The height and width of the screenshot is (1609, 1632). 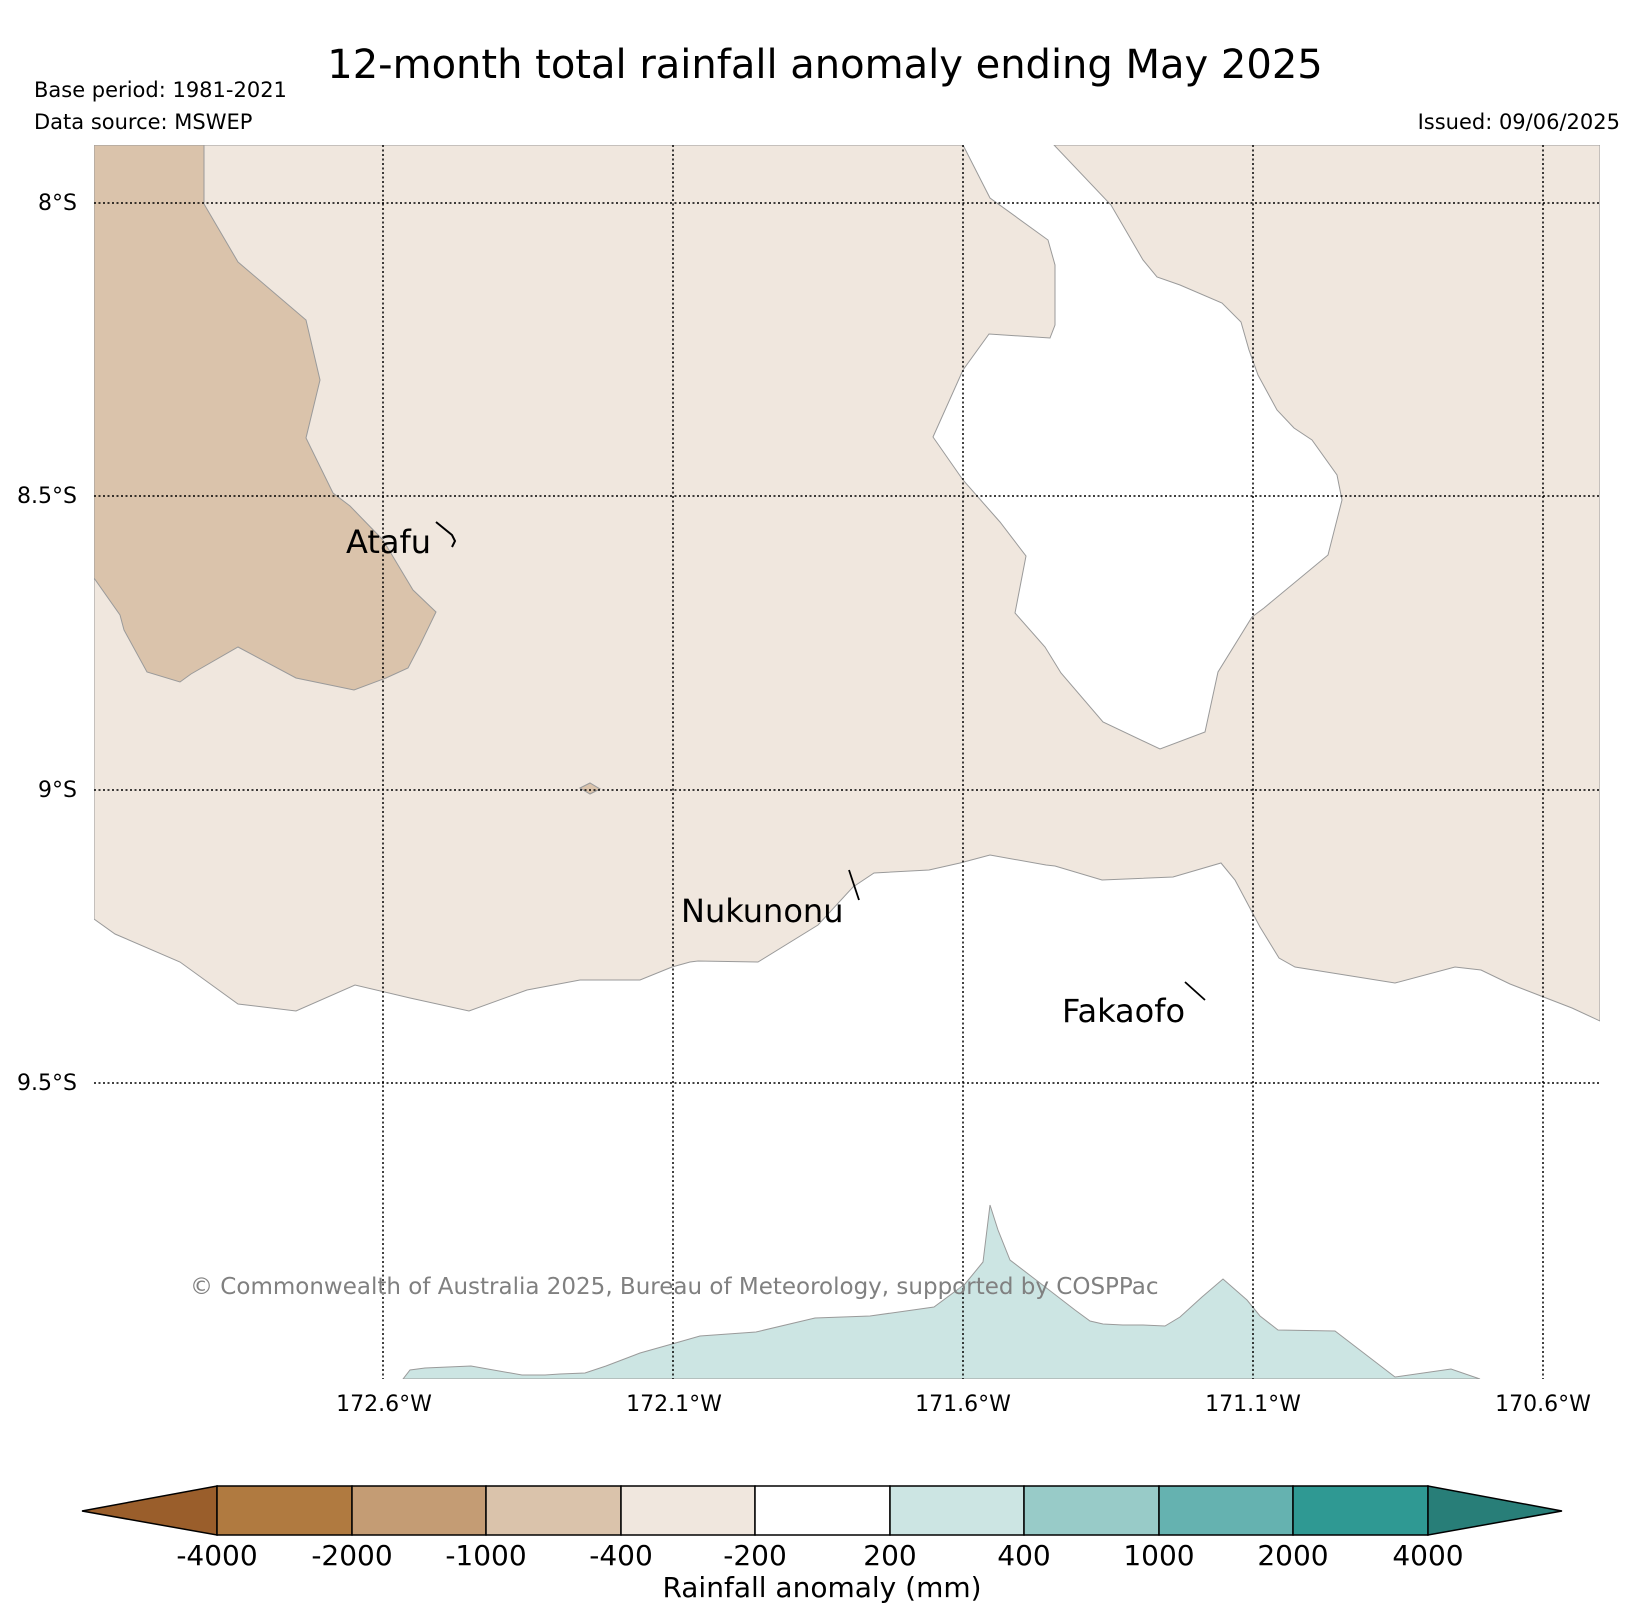 What do you see at coordinates (485, 1555) in the screenshot?
I see `colorbar-tick: -1000` at bounding box center [485, 1555].